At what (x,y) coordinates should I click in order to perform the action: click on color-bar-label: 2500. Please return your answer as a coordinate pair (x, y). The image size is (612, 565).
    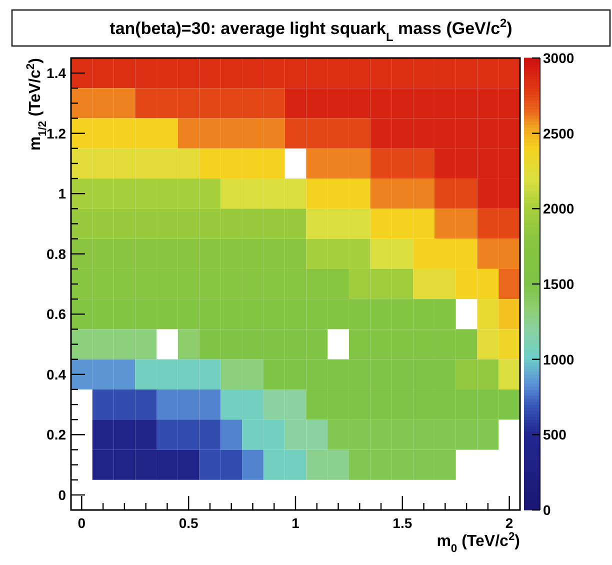
    Looking at the image, I should click on (558, 133).